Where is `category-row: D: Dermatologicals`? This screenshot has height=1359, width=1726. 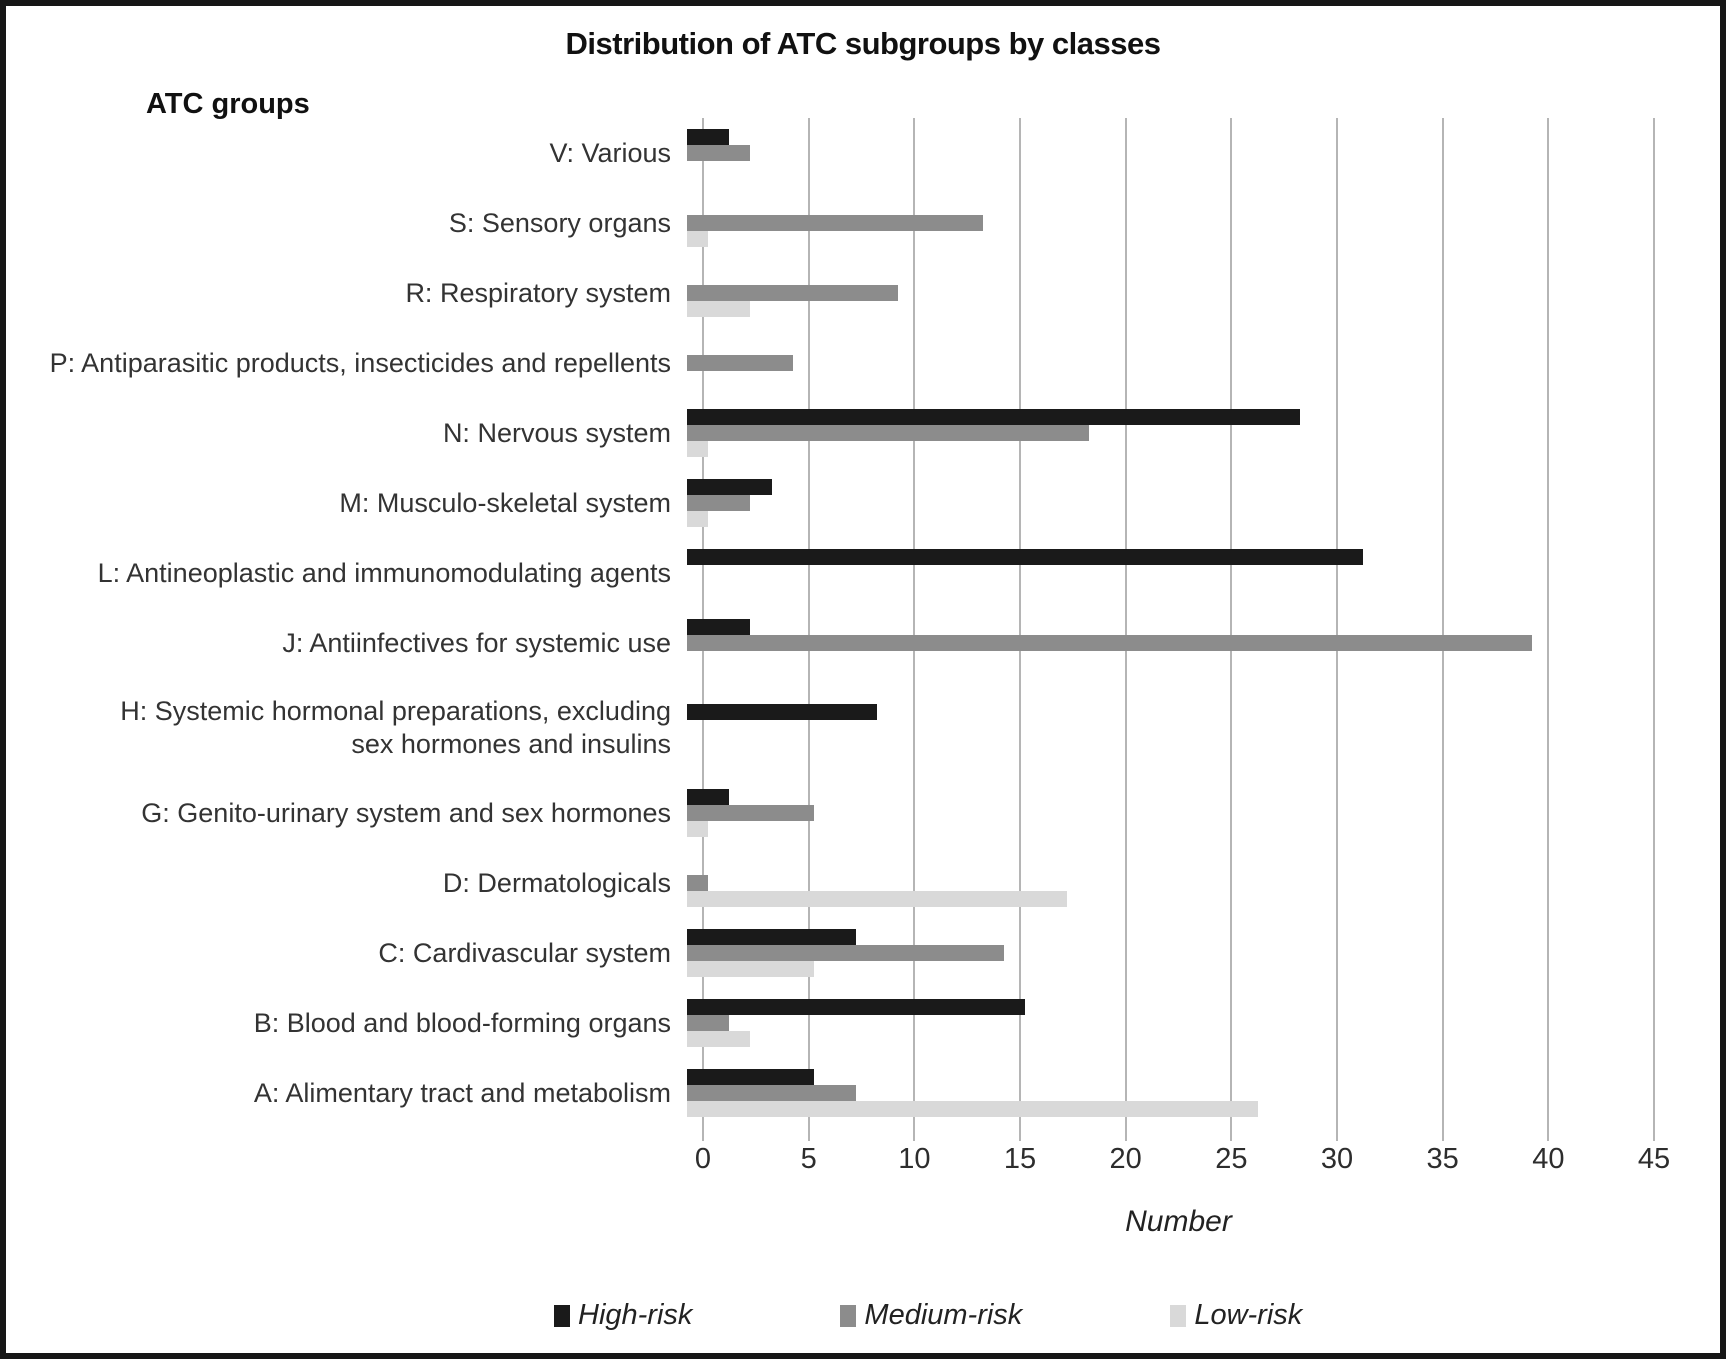
category-row: D: Dermatologicals is located at coordinates (868, 883).